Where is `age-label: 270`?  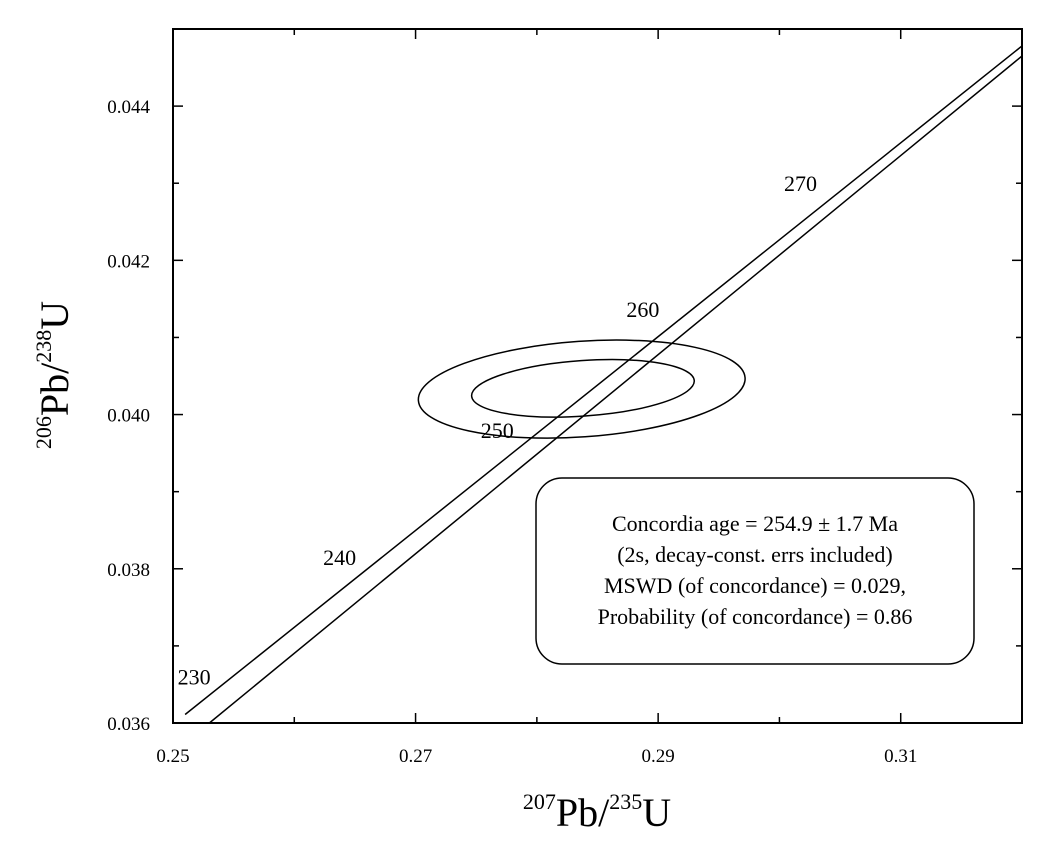
age-label: 270 is located at coordinates (800, 183).